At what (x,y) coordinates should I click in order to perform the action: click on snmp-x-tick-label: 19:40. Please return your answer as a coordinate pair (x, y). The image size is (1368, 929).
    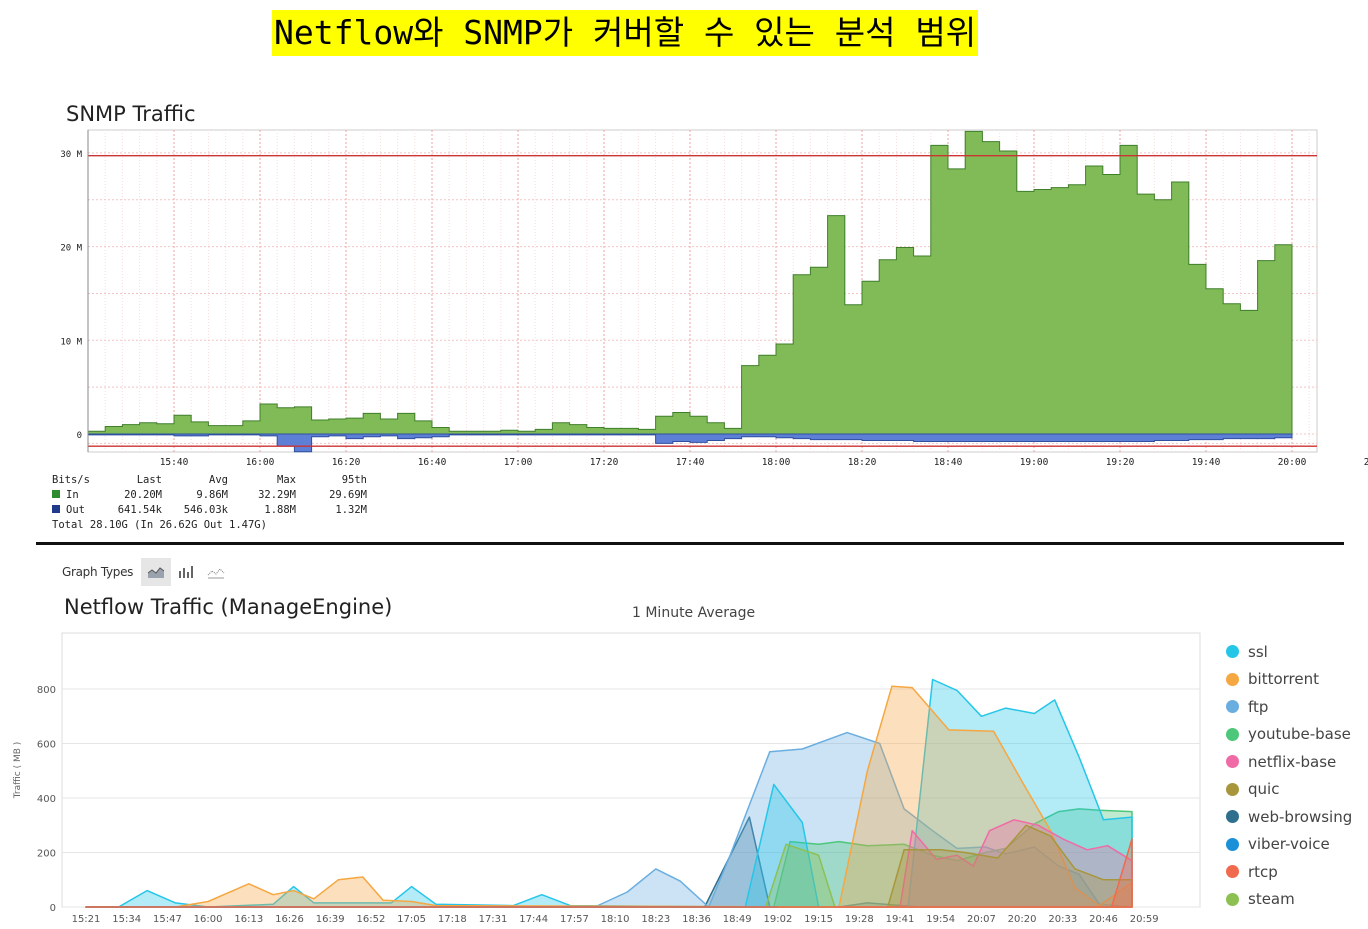
    Looking at the image, I should click on (1206, 462).